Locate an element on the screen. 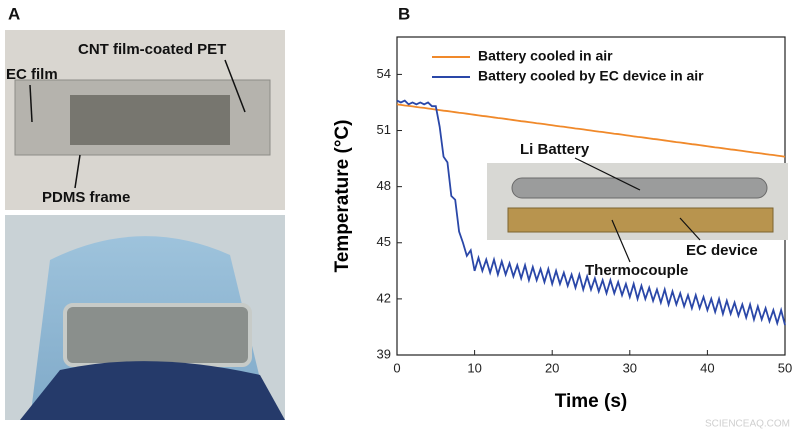 The image size is (800, 439). y-tick-label: 45 is located at coordinates (384, 241).